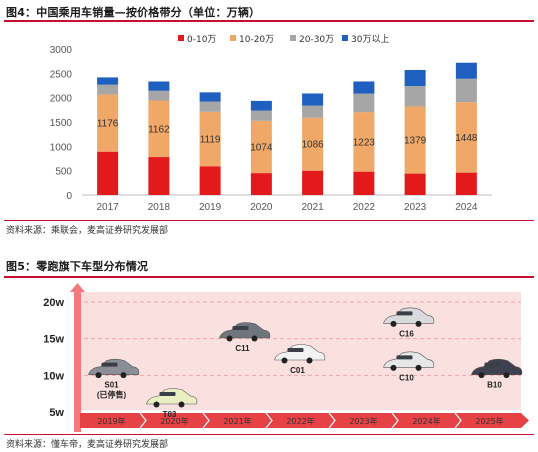 This screenshot has height=452, width=538. Describe the element at coordinates (300, 421) in the screenshot. I see `timeline-year-label: 2022年` at that location.